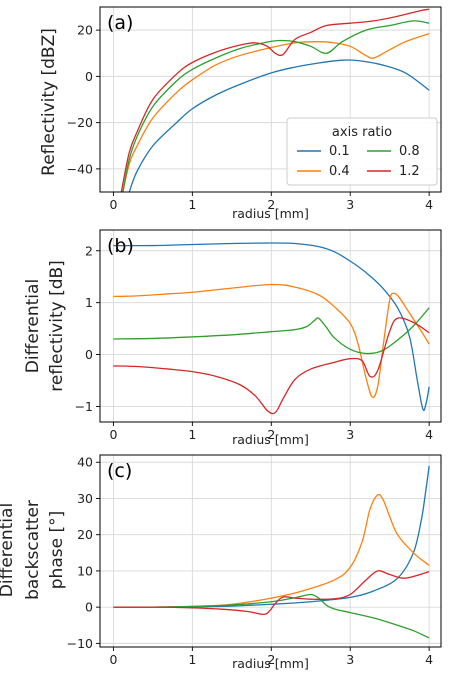 The width and height of the screenshot is (451, 680). What do you see at coordinates (85, 462) in the screenshot?
I see `y-tick-label: 40` at bounding box center [85, 462].